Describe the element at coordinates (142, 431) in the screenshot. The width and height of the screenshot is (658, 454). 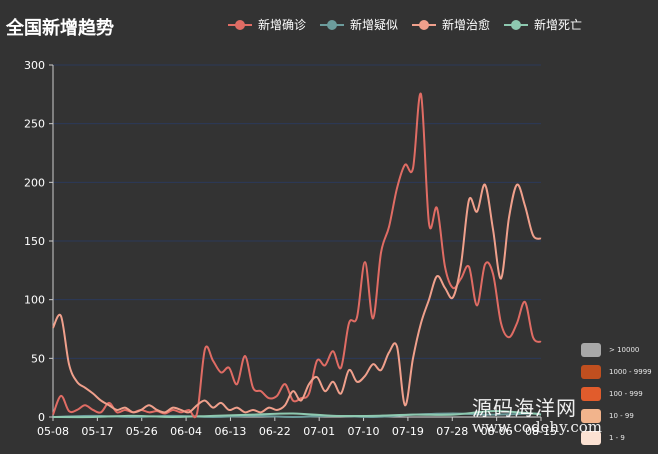
I see `x-tick-label: 05-26` at that location.